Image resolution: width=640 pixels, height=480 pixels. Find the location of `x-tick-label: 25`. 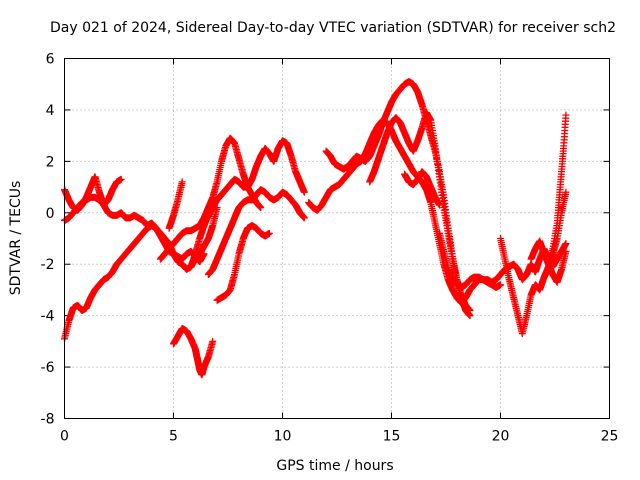

x-tick-label: 25 is located at coordinates (610, 437).